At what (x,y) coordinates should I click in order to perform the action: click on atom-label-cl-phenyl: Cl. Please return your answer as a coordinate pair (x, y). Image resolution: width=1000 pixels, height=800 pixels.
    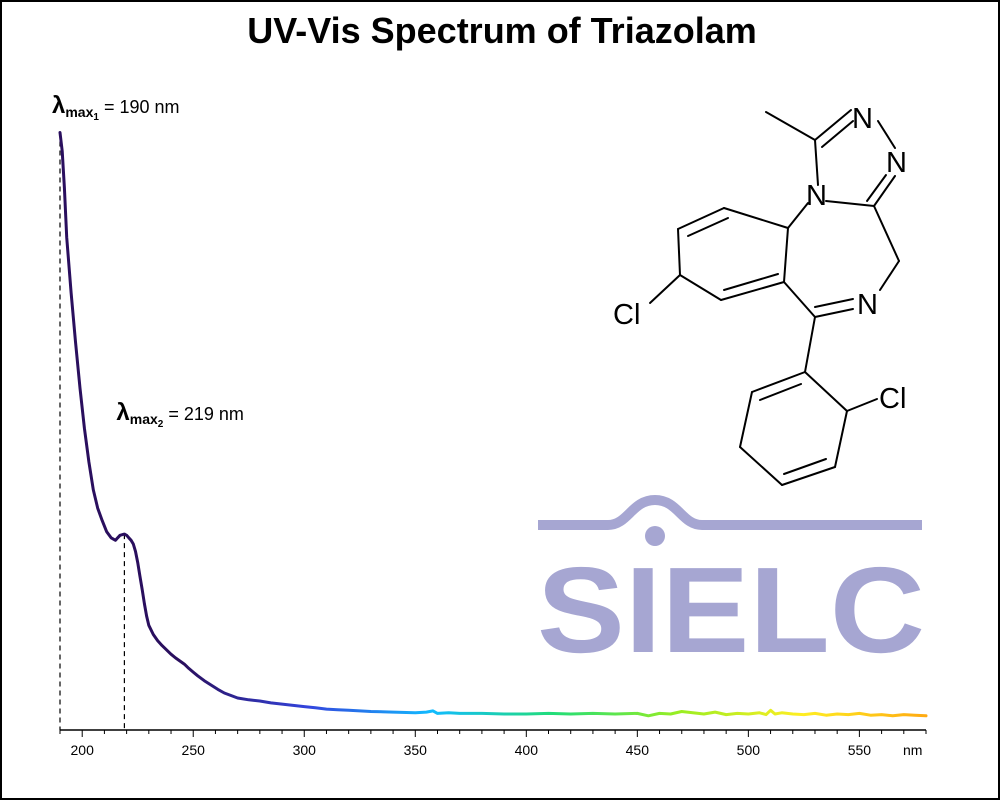
    Looking at the image, I should click on (892, 399).